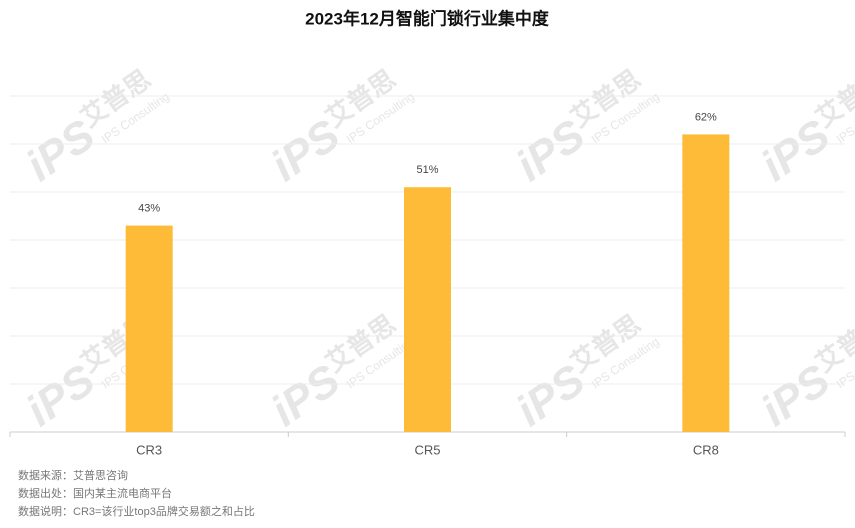 The height and width of the screenshot is (528, 855). I want to click on x-tick-label: CR8, so click(706, 449).